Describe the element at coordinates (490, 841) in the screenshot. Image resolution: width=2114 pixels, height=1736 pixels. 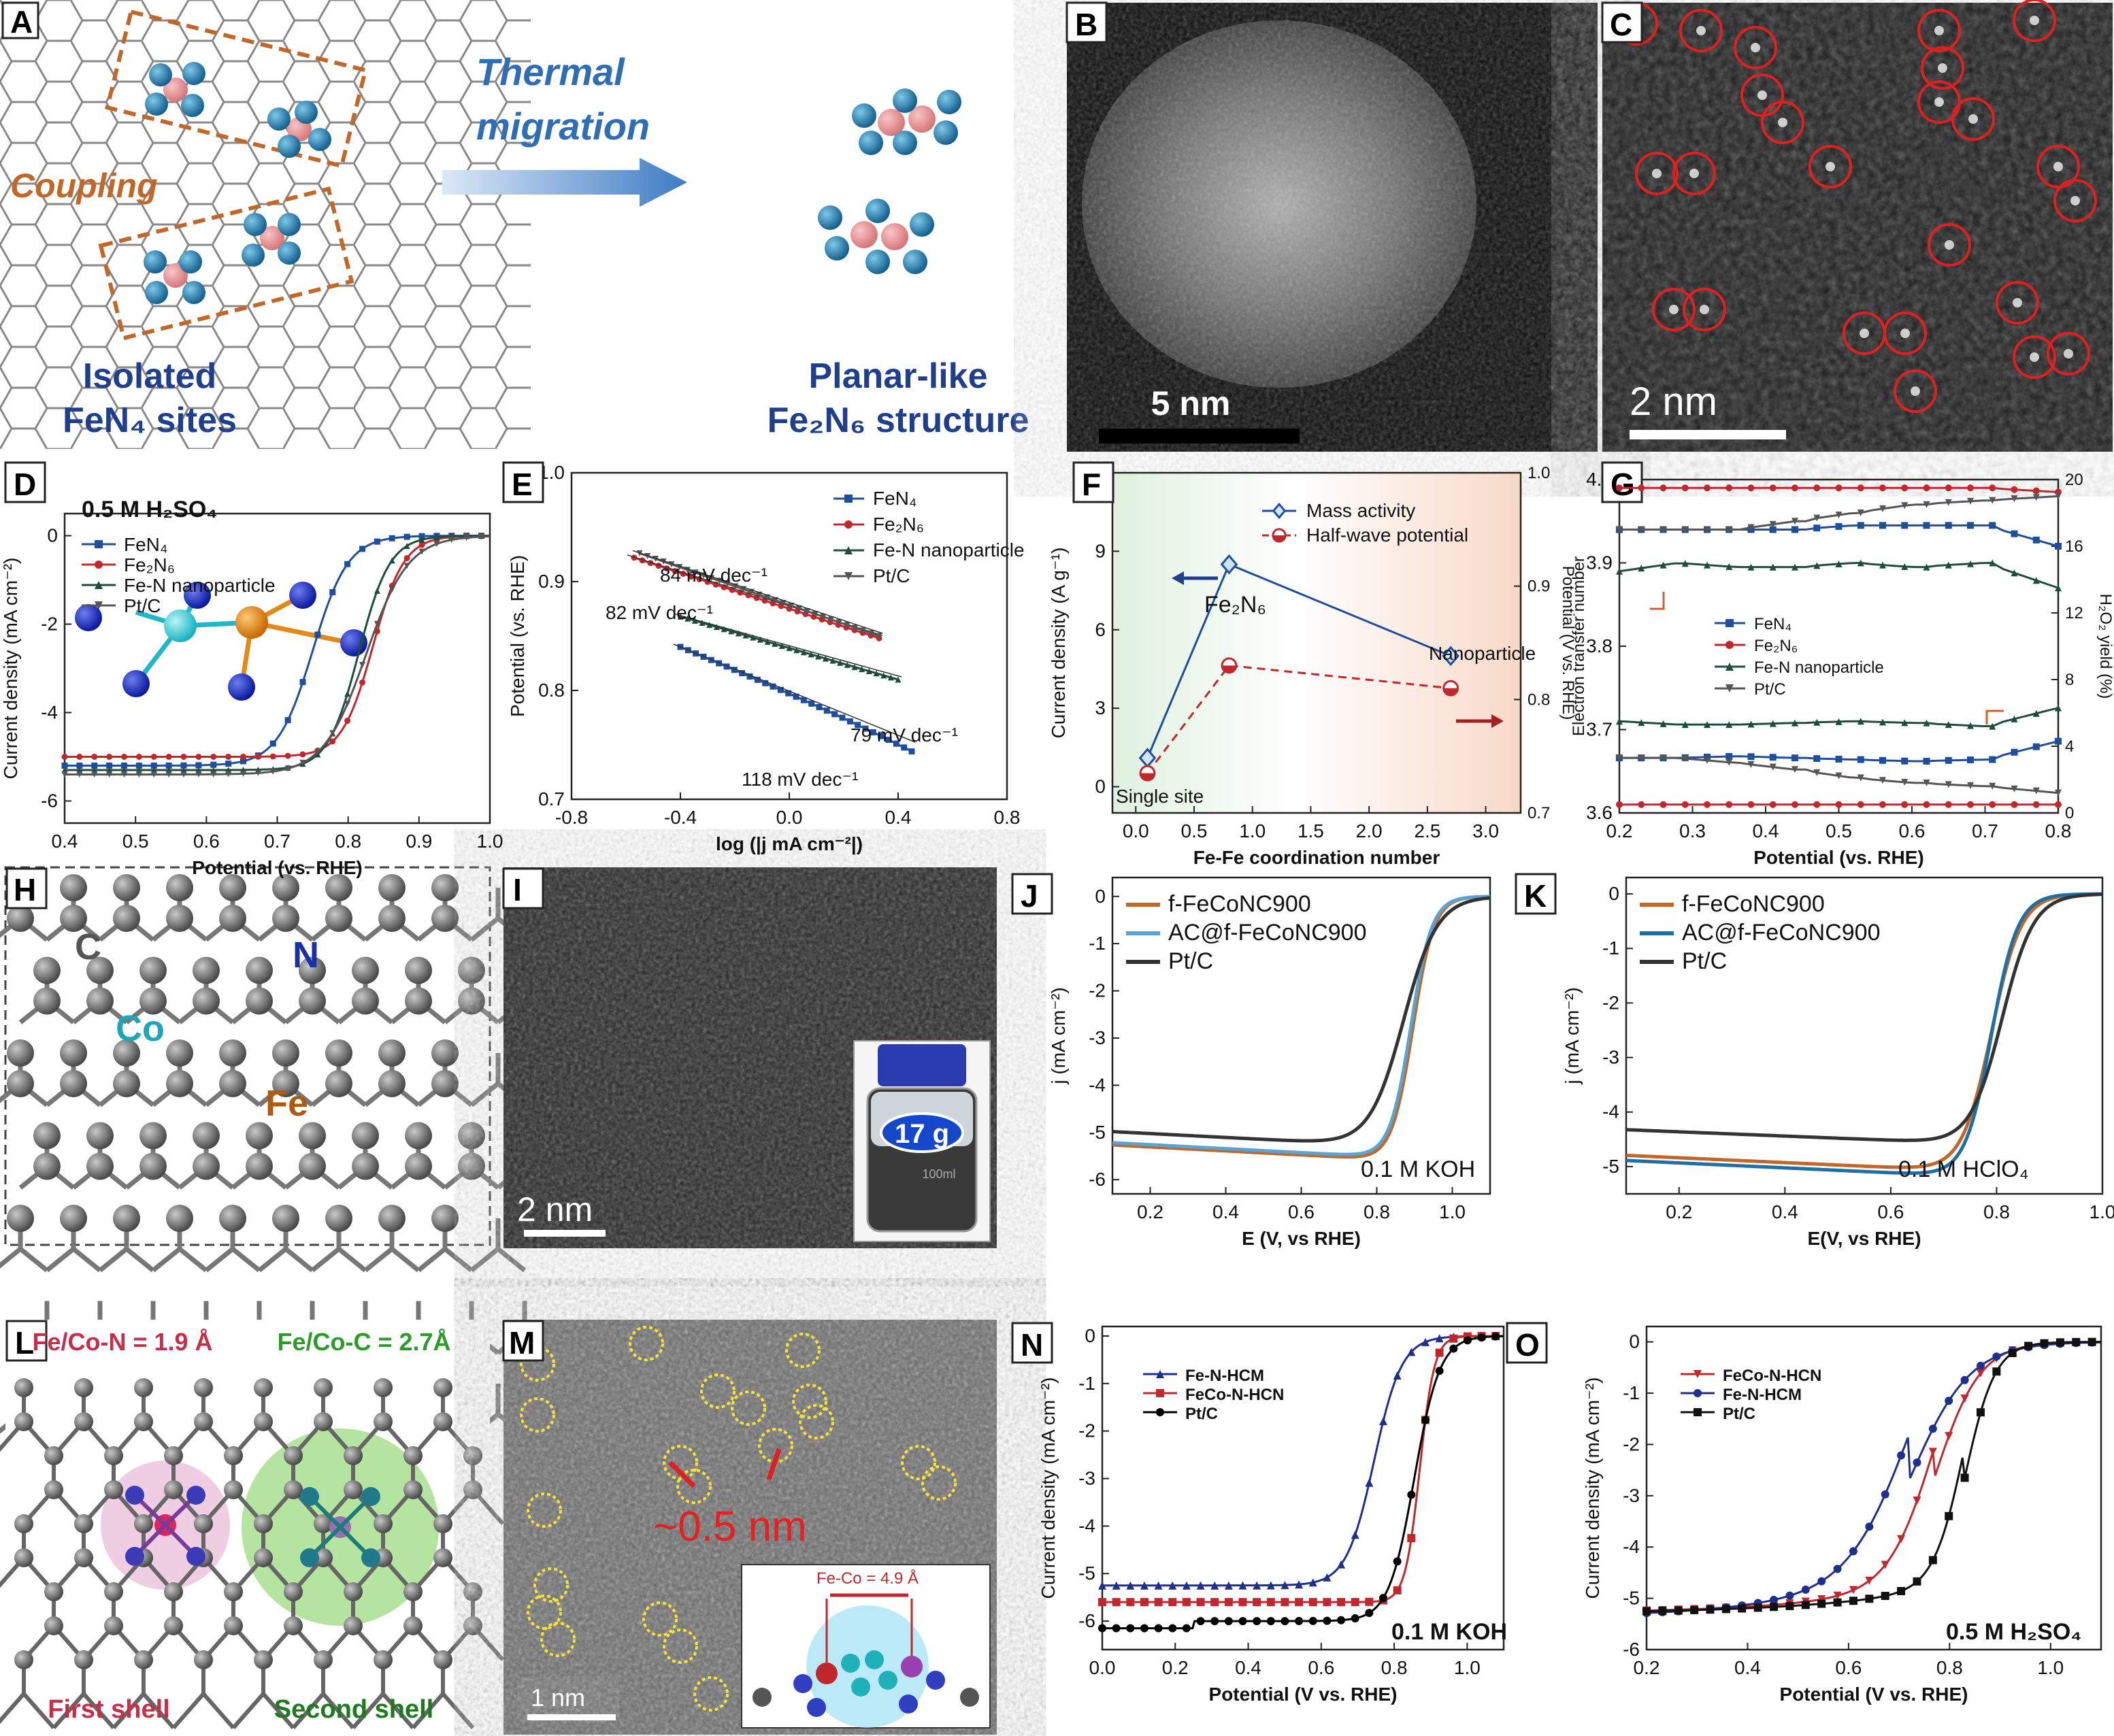
I see `x-tick-label: 1.0` at that location.